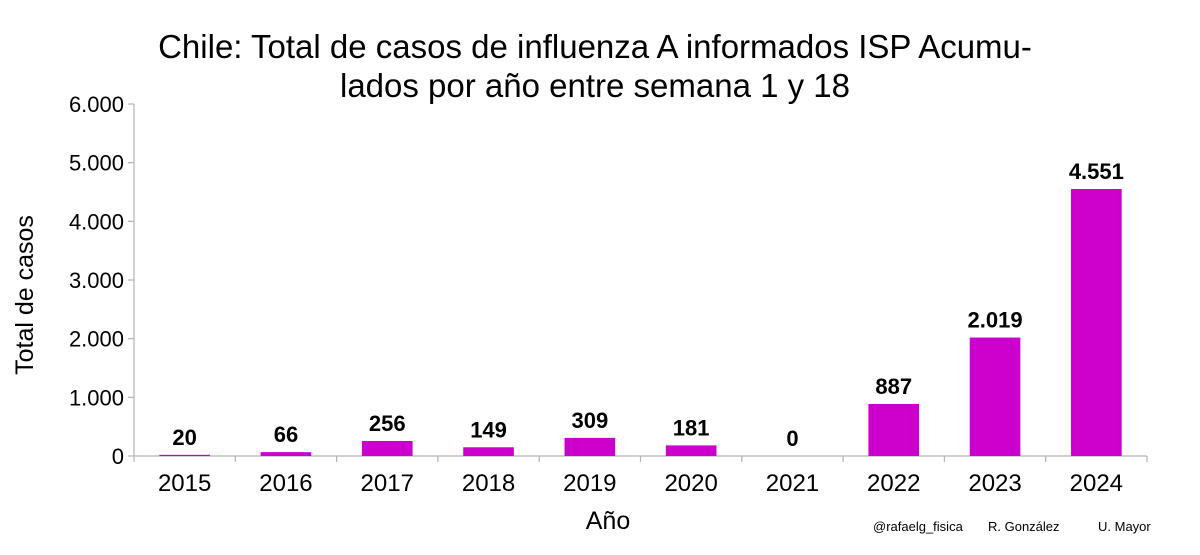  Describe the element at coordinates (608, 521) in the screenshot. I see `x-axis-label: Año` at that location.